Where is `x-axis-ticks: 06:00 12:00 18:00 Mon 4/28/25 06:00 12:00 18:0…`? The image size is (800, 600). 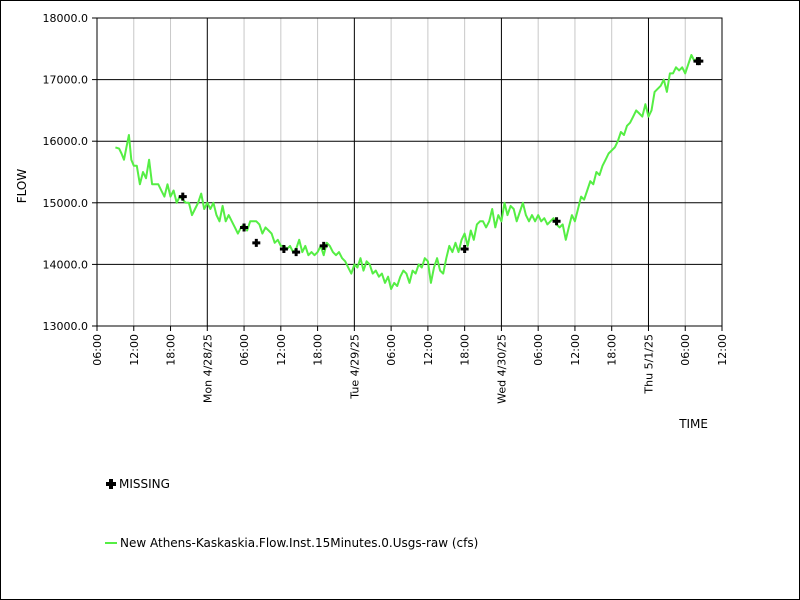 x-axis-ticks: 06:00 12:00 18:00 Mon 4/28/25 06:00 12:00 18:0… is located at coordinates (410, 365).